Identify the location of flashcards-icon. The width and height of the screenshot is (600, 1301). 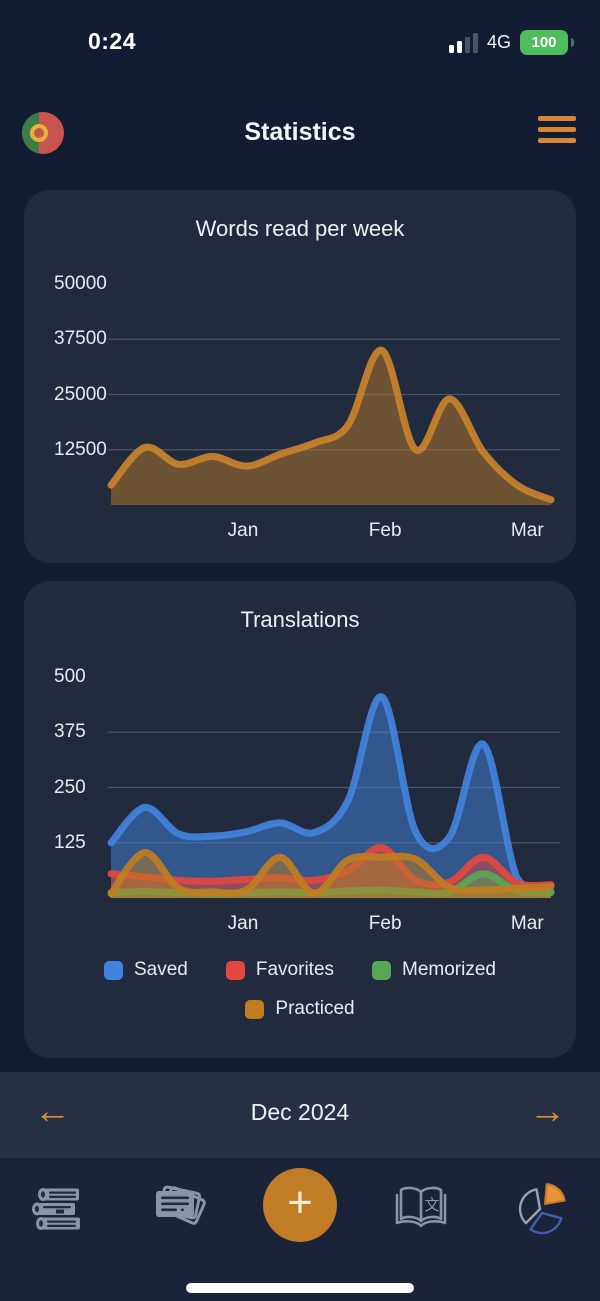
(181, 1205).